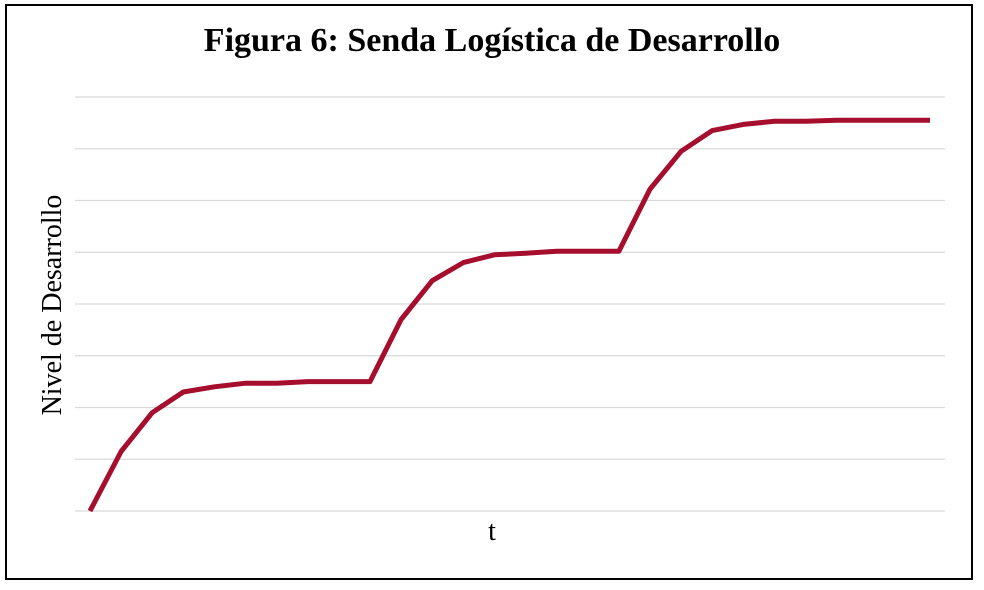 The height and width of the screenshot is (590, 984). What do you see at coordinates (492, 40) in the screenshot?
I see `chart-title: Figura 6: Senda Logística de Desarrollo` at bounding box center [492, 40].